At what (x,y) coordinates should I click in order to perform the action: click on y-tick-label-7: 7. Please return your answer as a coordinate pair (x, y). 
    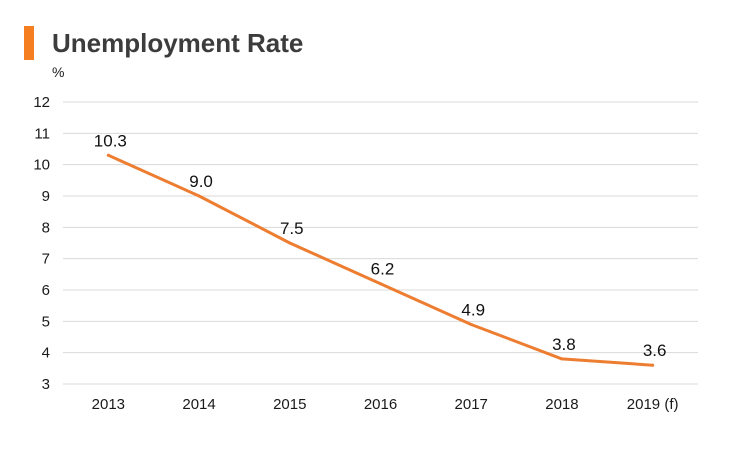
    Looking at the image, I should click on (46, 259).